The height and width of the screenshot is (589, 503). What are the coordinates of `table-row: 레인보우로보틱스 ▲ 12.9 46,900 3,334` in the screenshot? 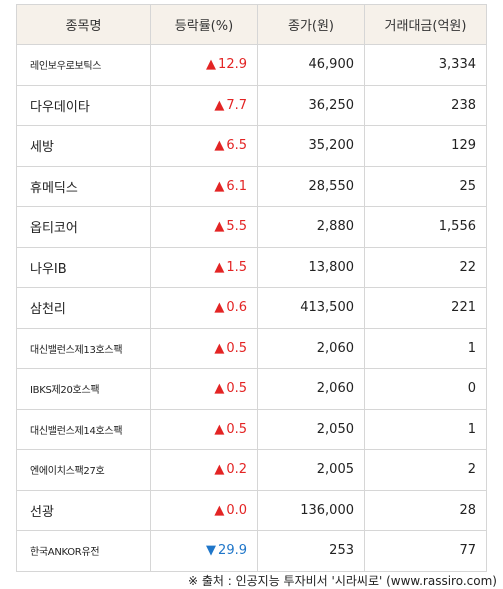 It's located at (251, 65).